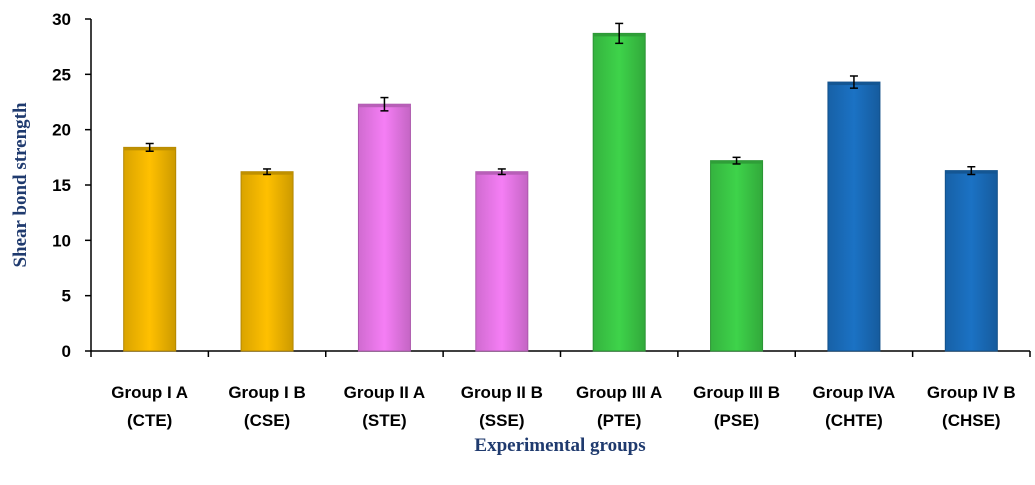 The image size is (1035, 485). I want to click on y-axis-title: Shear bond strength, so click(20, 184).